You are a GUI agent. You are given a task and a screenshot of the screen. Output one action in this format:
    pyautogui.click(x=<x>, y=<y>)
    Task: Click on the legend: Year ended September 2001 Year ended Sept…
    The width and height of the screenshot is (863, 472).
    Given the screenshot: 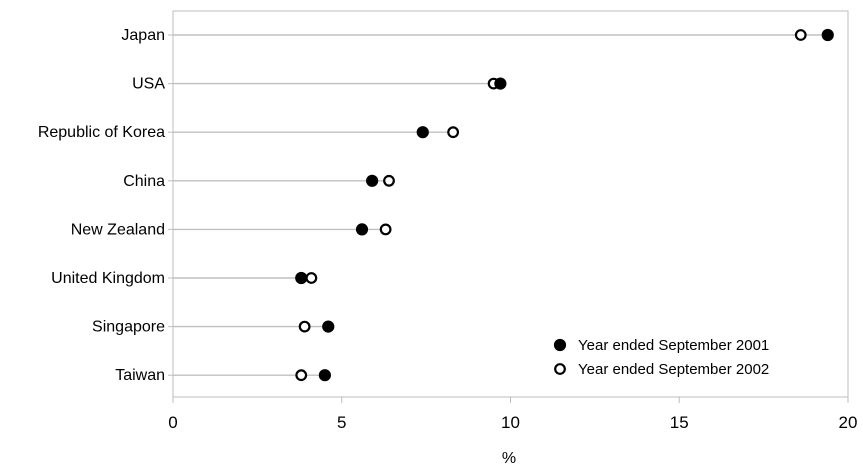 What is the action you would take?
    pyautogui.click(x=661, y=357)
    